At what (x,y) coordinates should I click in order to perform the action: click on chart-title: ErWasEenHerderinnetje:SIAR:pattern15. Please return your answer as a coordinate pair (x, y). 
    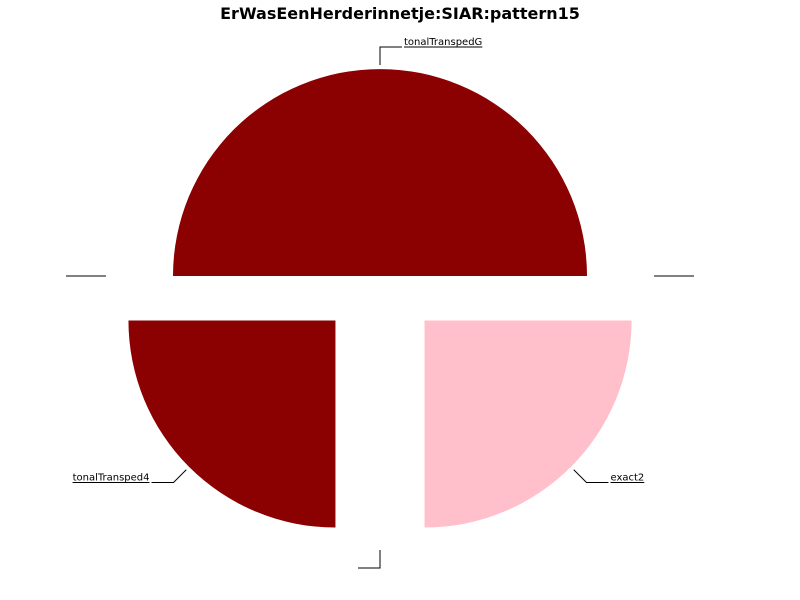
    Looking at the image, I should click on (400, 13).